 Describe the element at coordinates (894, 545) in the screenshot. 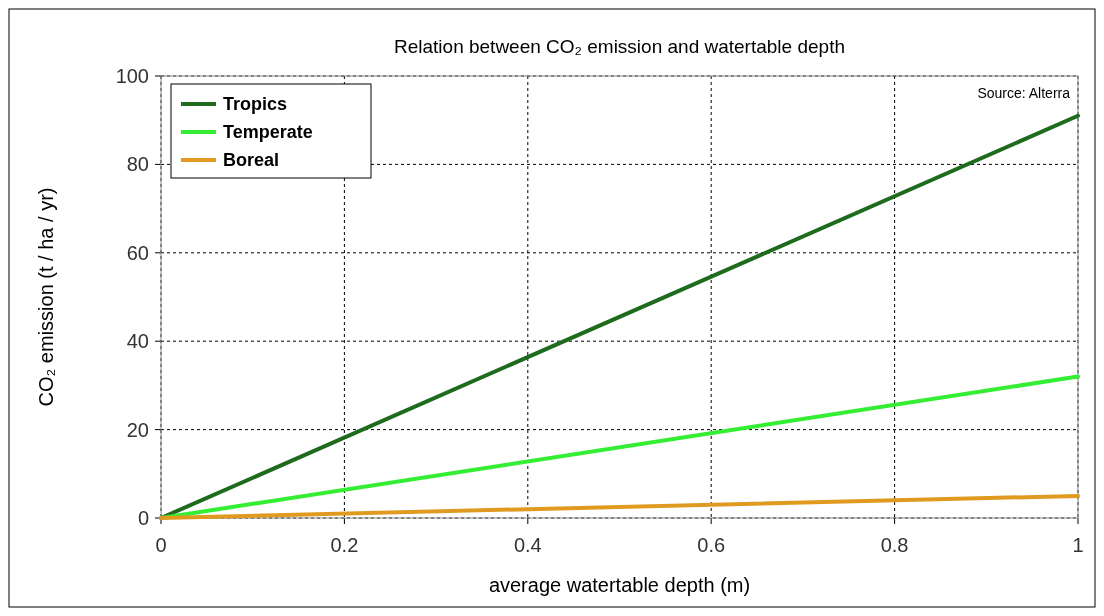

I see `x-tick-label: 0.8` at that location.